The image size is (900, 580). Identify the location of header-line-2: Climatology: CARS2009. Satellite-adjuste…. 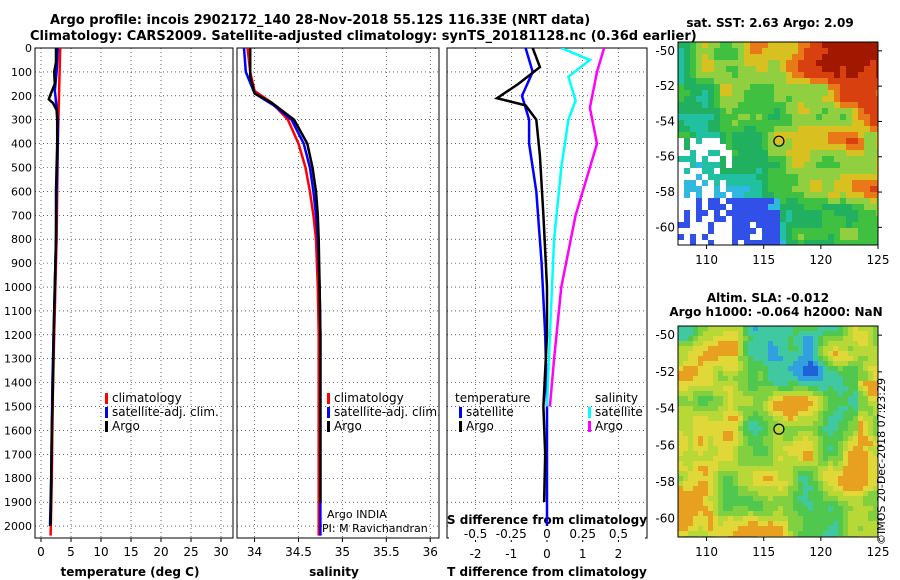
(363, 36).